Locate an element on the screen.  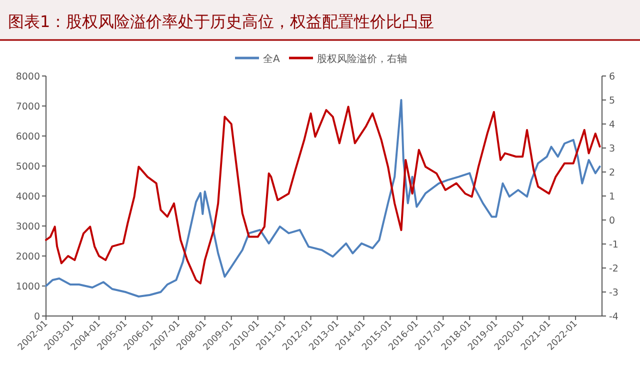
y2-tick-label: 1 is located at coordinates (612, 197).